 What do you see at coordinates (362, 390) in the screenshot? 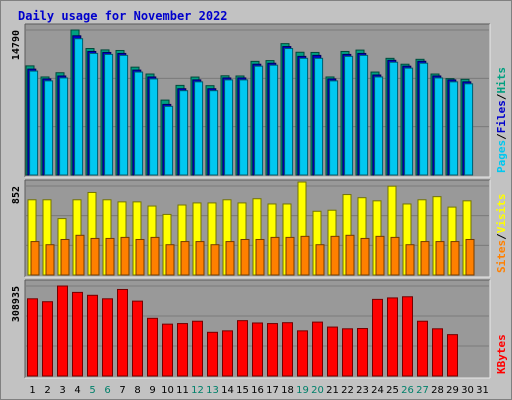
I see `x-tick-label-day-23: 23` at bounding box center [362, 390].